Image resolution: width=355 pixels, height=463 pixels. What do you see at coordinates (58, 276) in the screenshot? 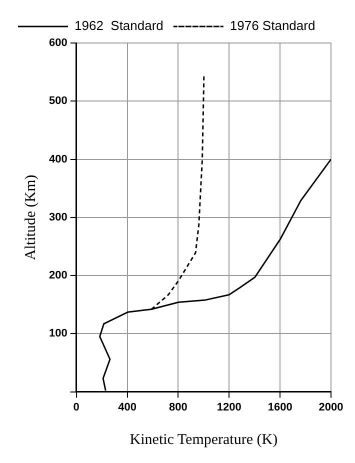
I see `y-tick-label: 200` at bounding box center [58, 276].